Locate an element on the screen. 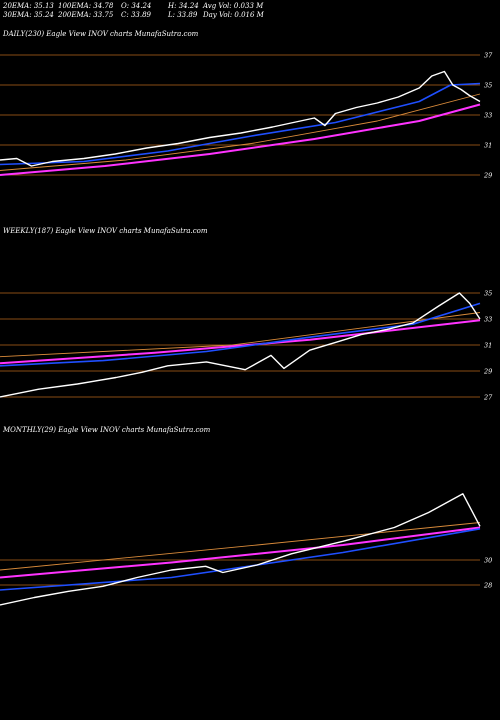 The height and width of the screenshot is (720, 500). stat-20ema: 20EMA: 35.13 is located at coordinates (28, 6).